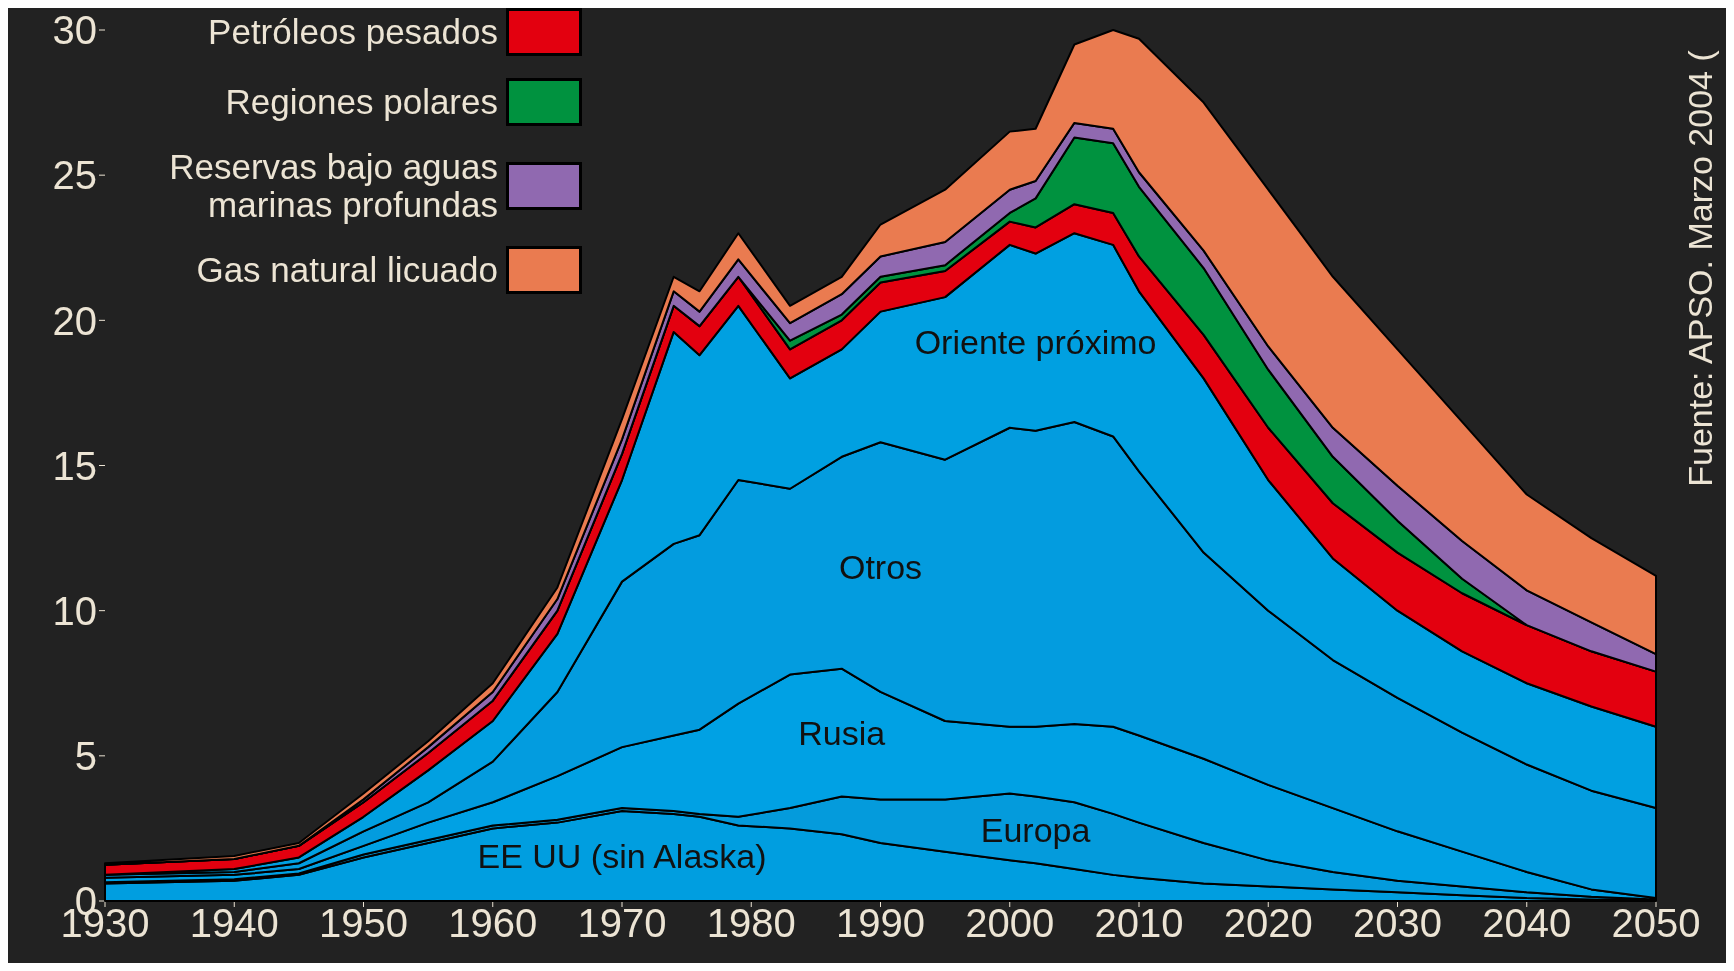 The width and height of the screenshot is (1734, 971). Describe the element at coordinates (361, 101) in the screenshot. I see `legend-label: Regiones polares` at that location.